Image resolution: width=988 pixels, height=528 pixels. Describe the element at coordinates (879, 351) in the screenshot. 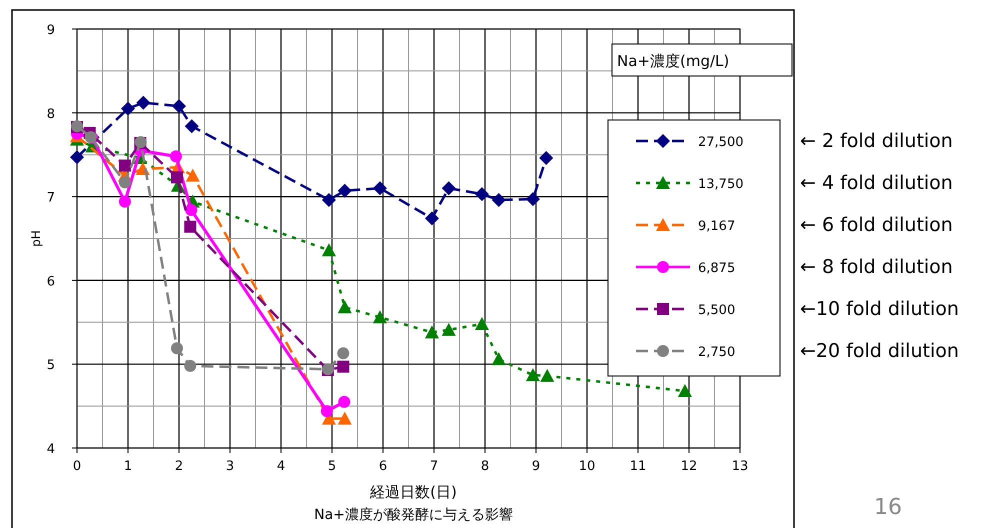

I see `text: ←20 fold dilution` at that location.